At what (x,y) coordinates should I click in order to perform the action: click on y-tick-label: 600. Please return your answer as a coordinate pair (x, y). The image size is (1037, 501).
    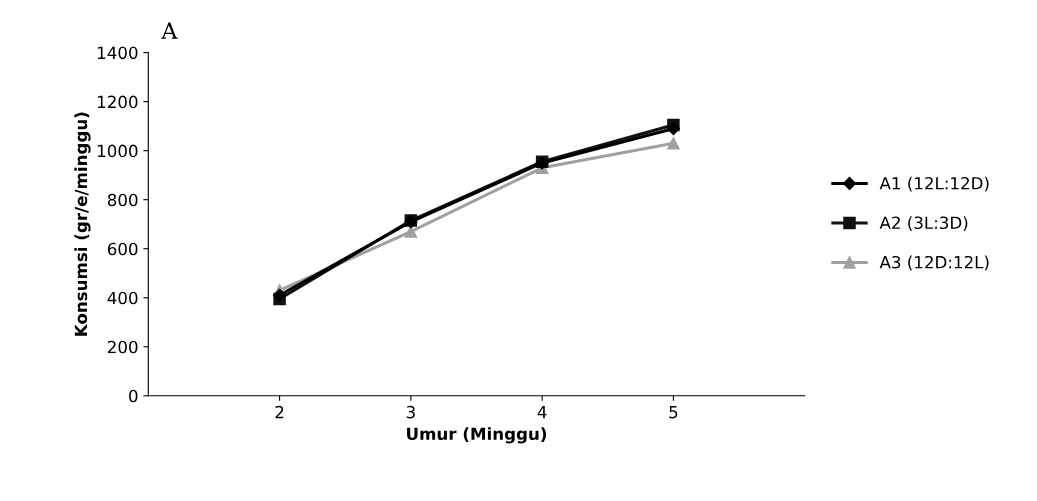
    Looking at the image, I should click on (122, 249).